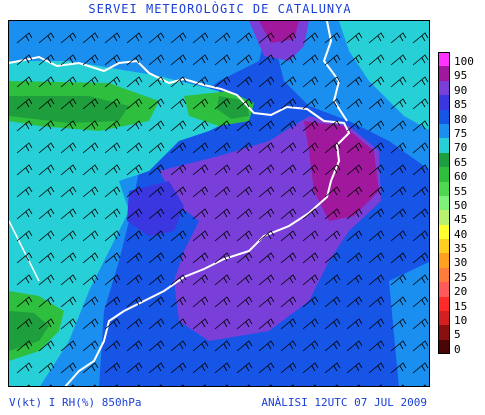  I want to click on legend-item: 0, so click(461, 347).